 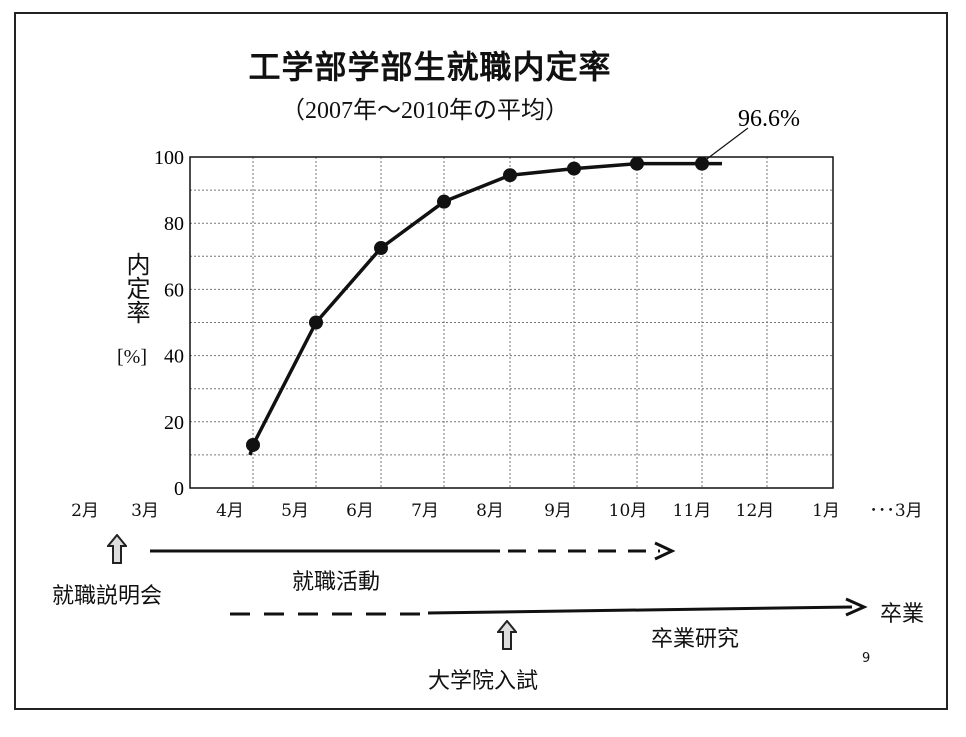 What do you see at coordinates (826, 511) in the screenshot?
I see `x-tick-label: 1月` at bounding box center [826, 511].